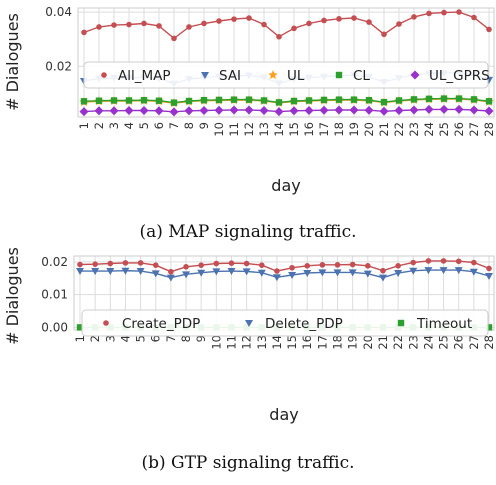 Image resolution: width=496 pixels, height=485 pixels. I want to click on x-tick-label: 13, so click(262, 342).